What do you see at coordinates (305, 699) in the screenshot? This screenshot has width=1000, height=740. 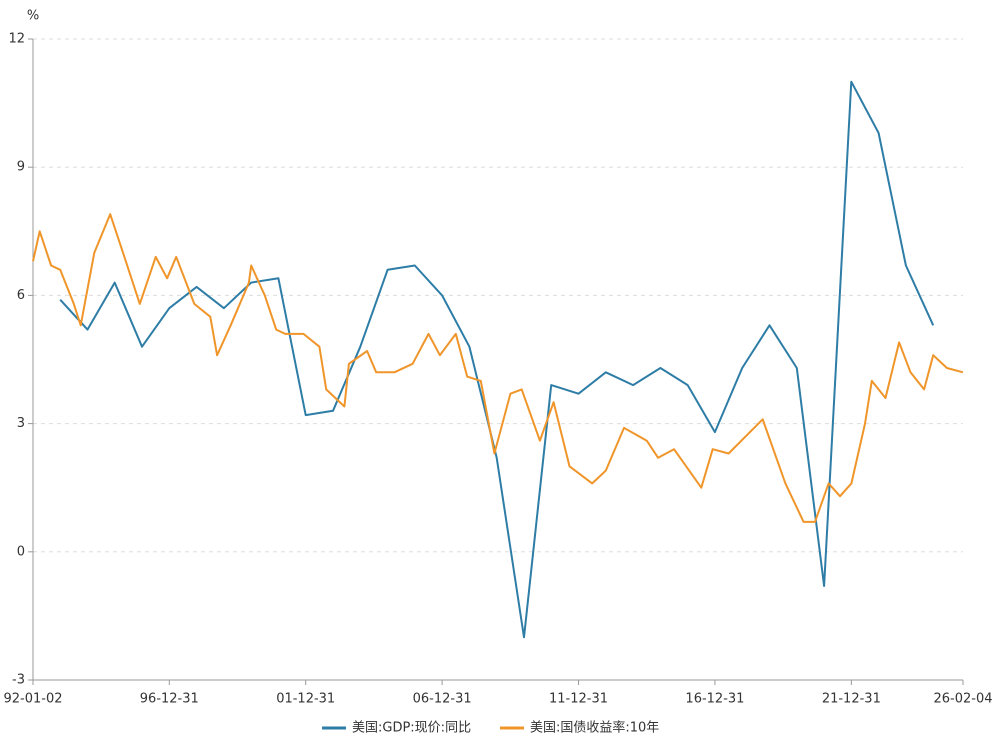 I see `x-tick-label: 01-12-31` at bounding box center [305, 699].